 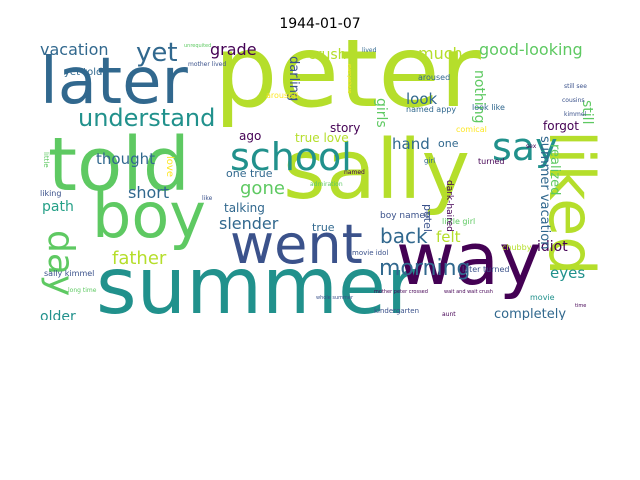 What do you see at coordinates (249, 173) in the screenshot?
I see `cloud-word: one true` at bounding box center [249, 173].